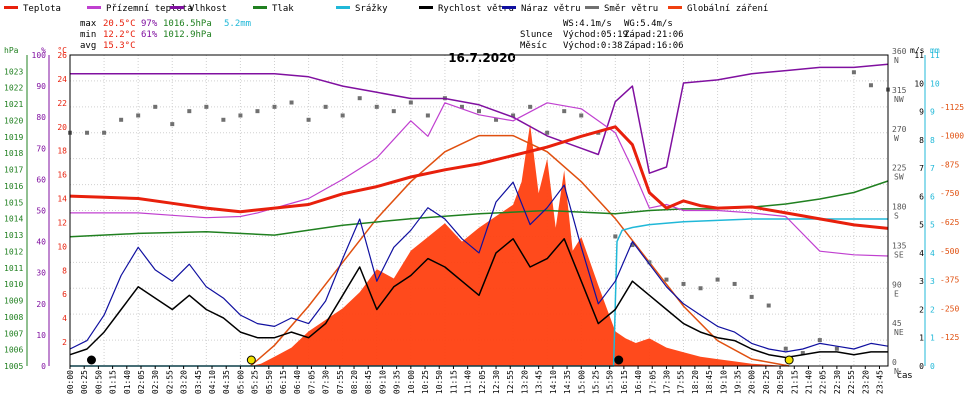 The height and width of the screenshot is (400, 966). What do you see at coordinates (149, 35) in the screenshot?
I see `stats-min-hum: 61%` at bounding box center [149, 35].